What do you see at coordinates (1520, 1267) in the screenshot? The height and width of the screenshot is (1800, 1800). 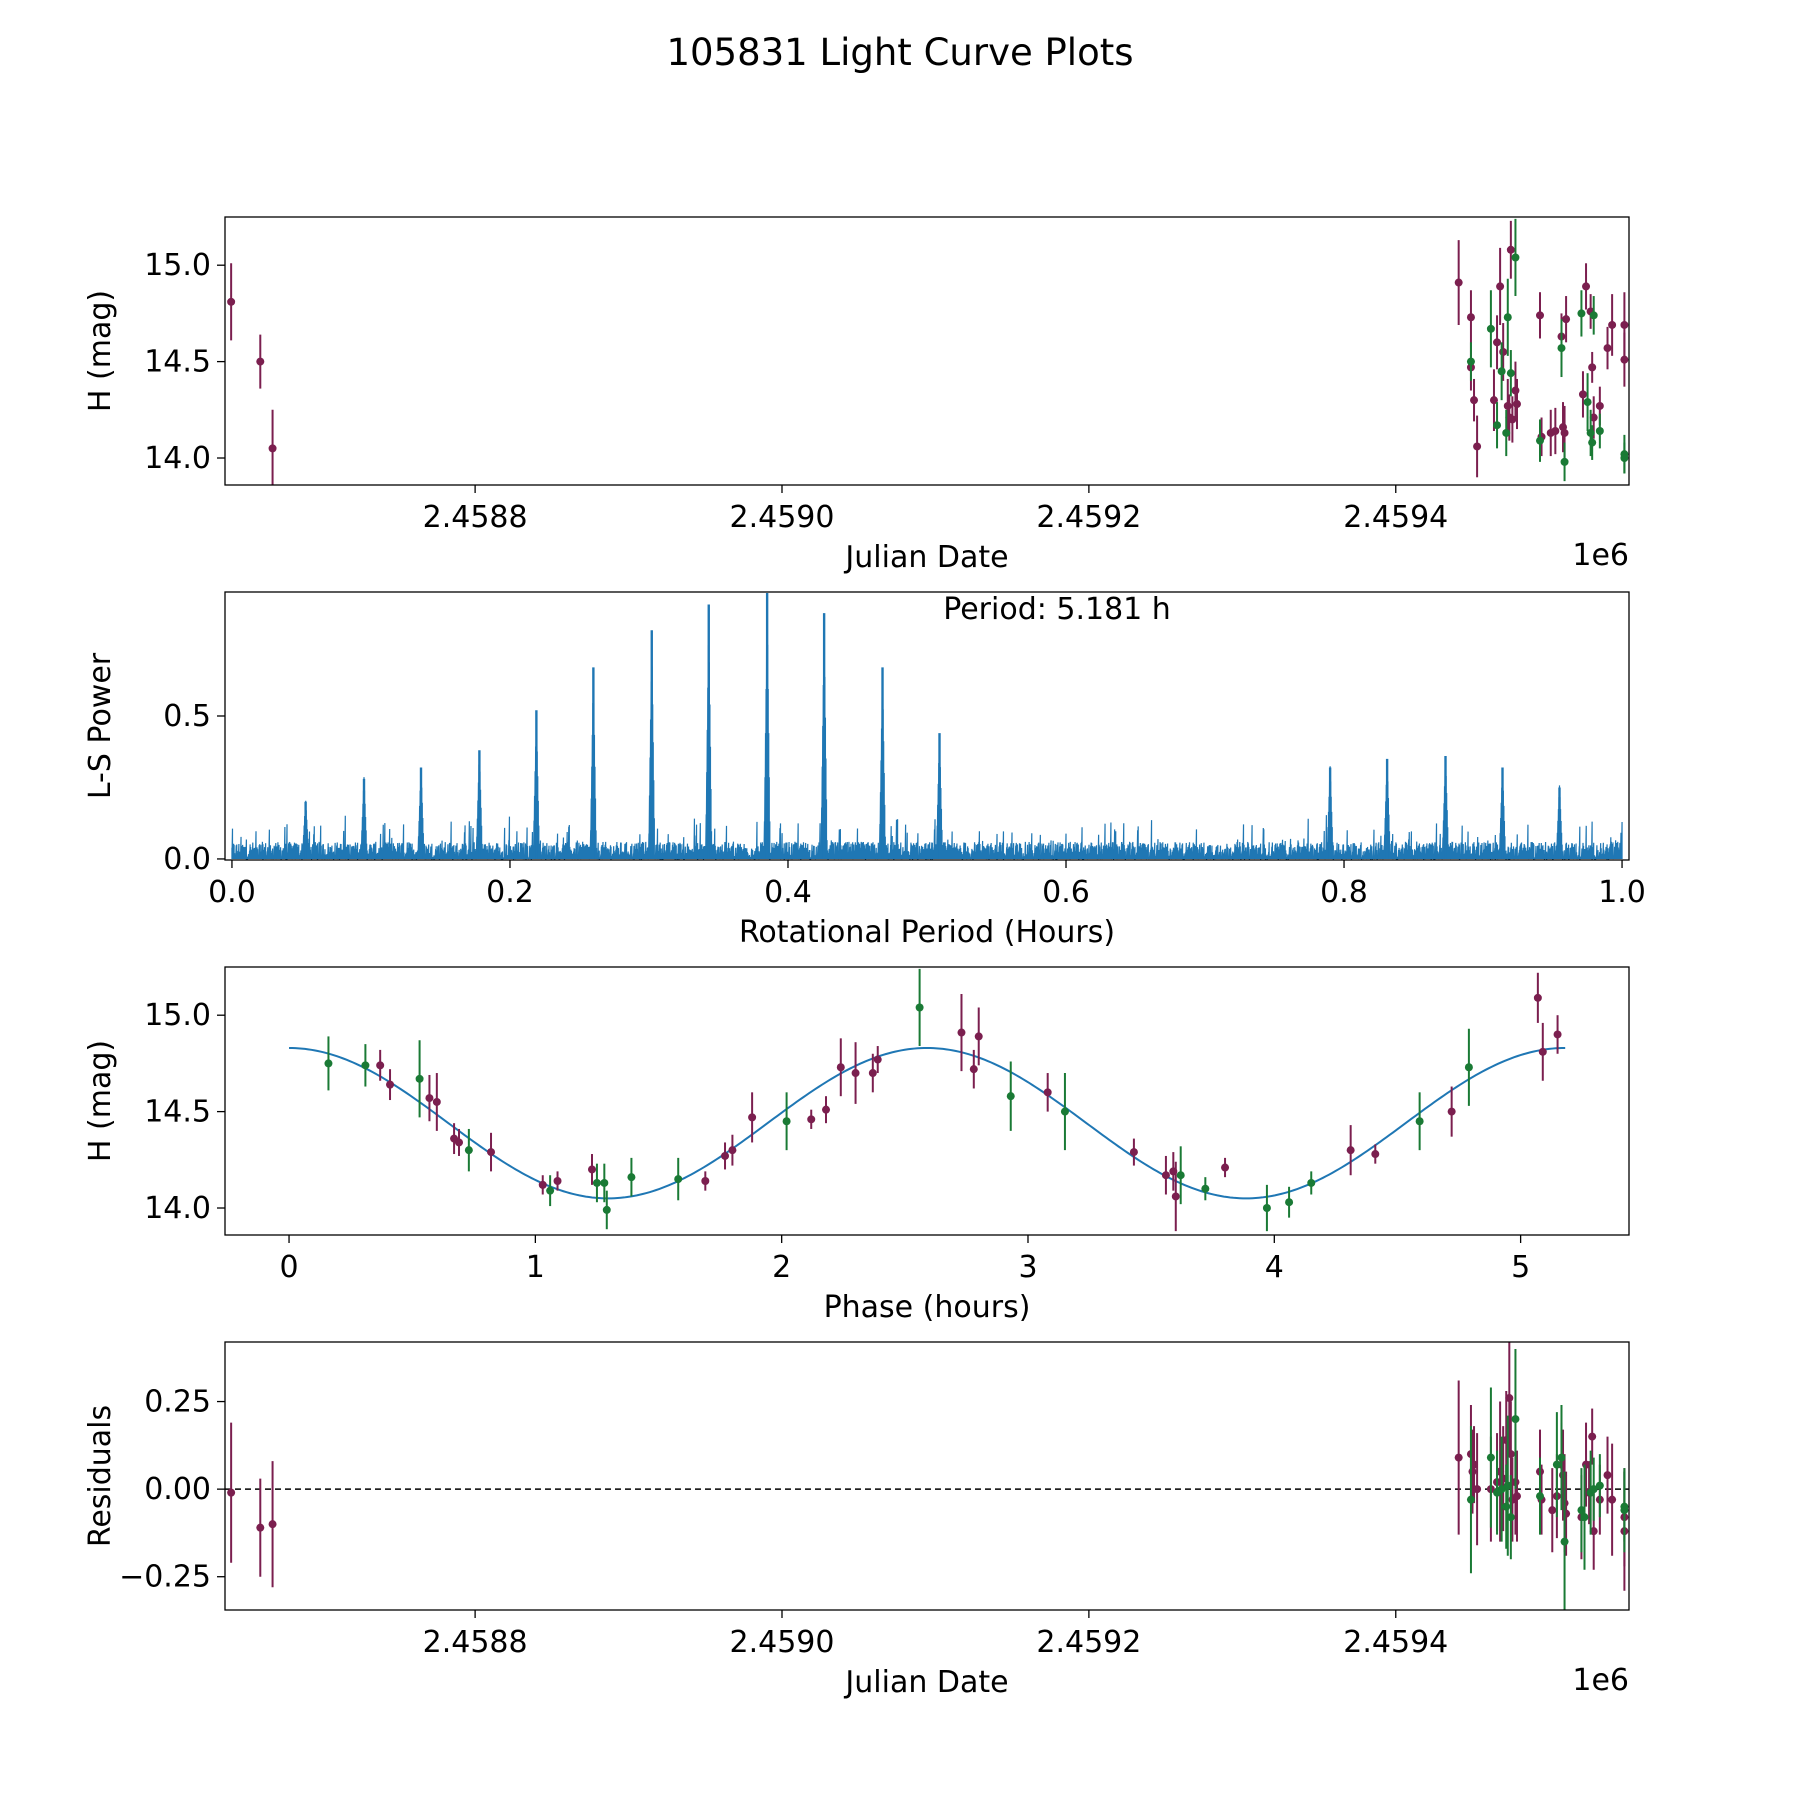 I see `phased-xtick-label: 5` at bounding box center [1520, 1267].